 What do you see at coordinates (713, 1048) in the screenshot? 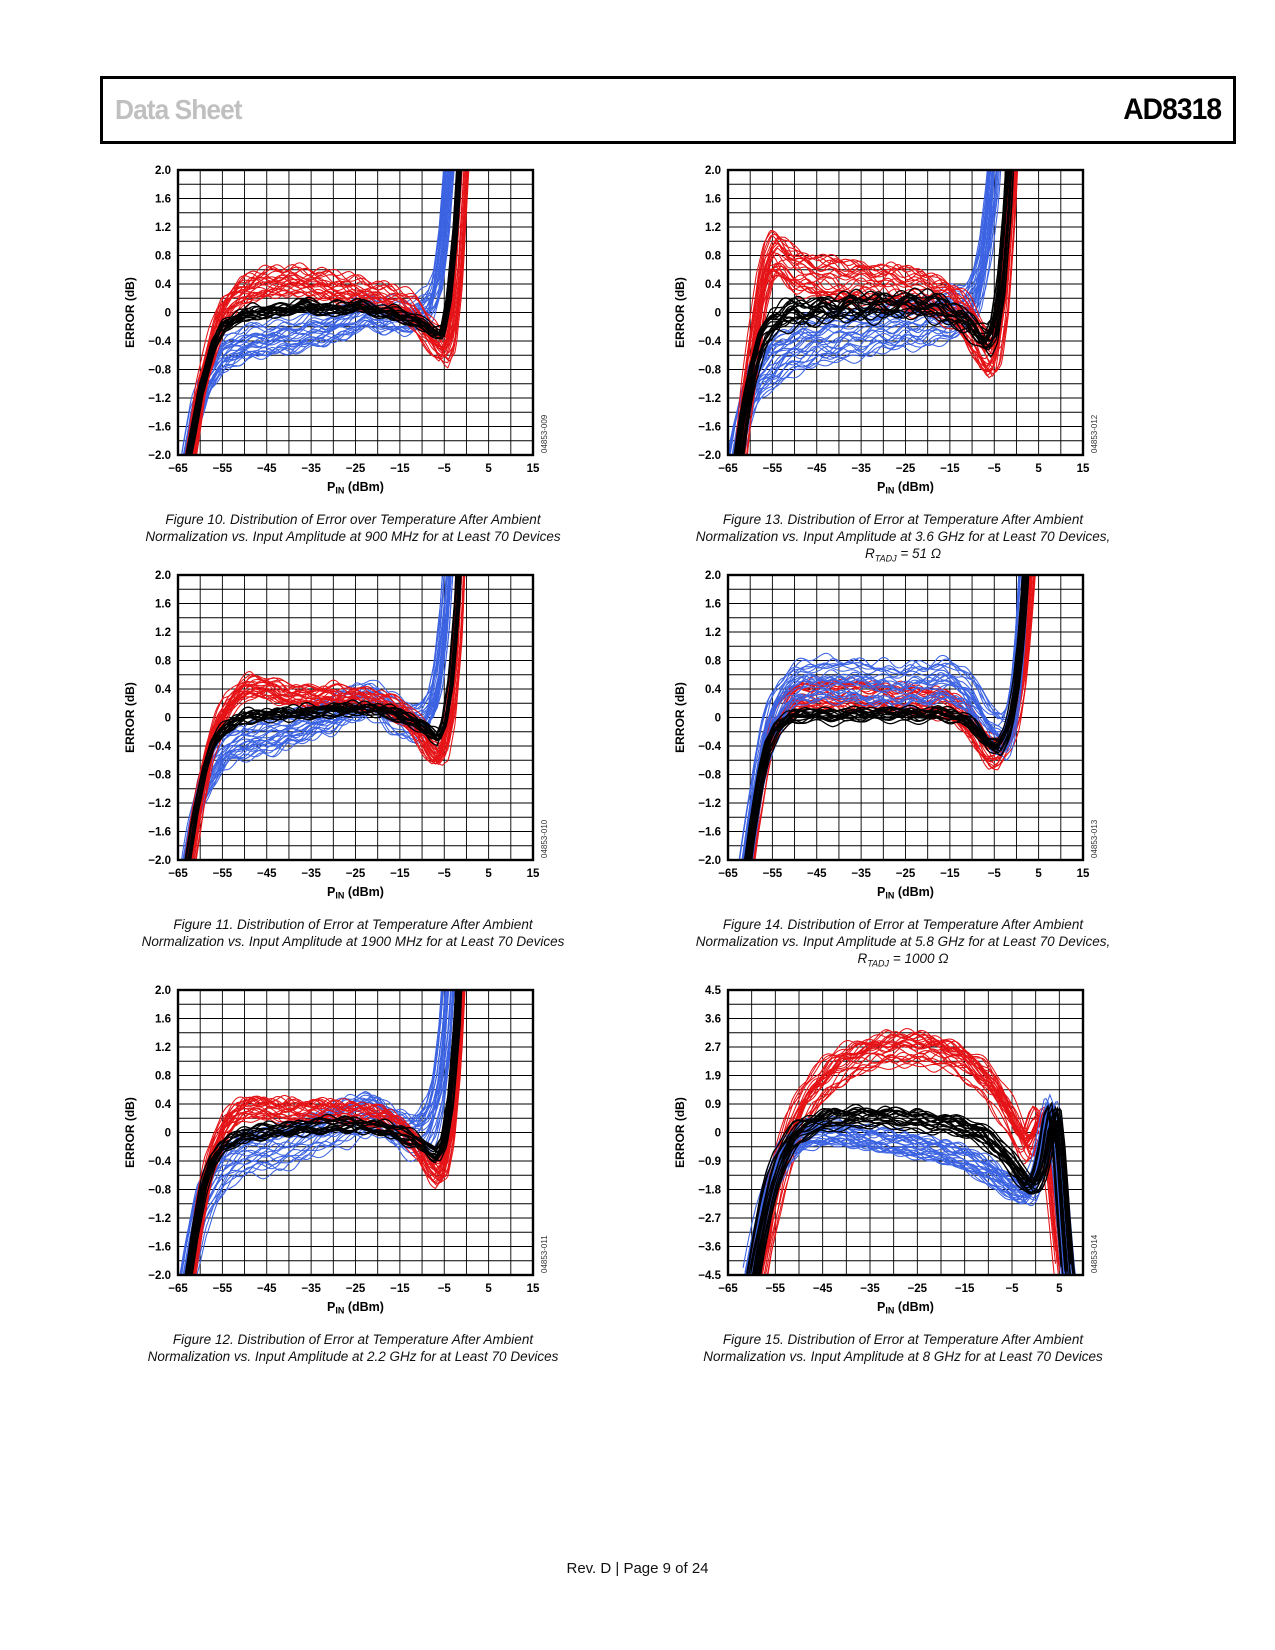
I see `y-tick-label: 2.7` at bounding box center [713, 1048].